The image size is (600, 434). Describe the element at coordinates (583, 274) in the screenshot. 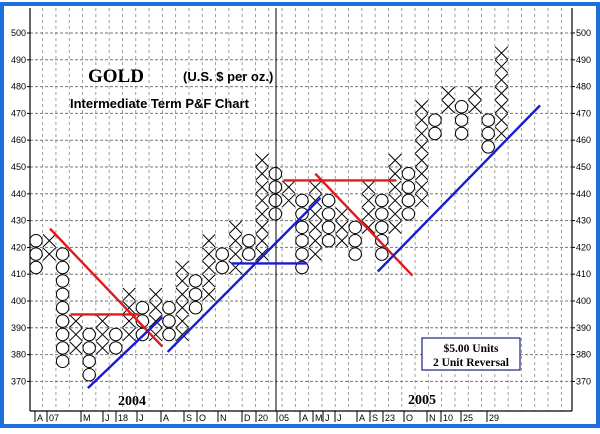

I see `y-tick-label-right: 410` at that location.